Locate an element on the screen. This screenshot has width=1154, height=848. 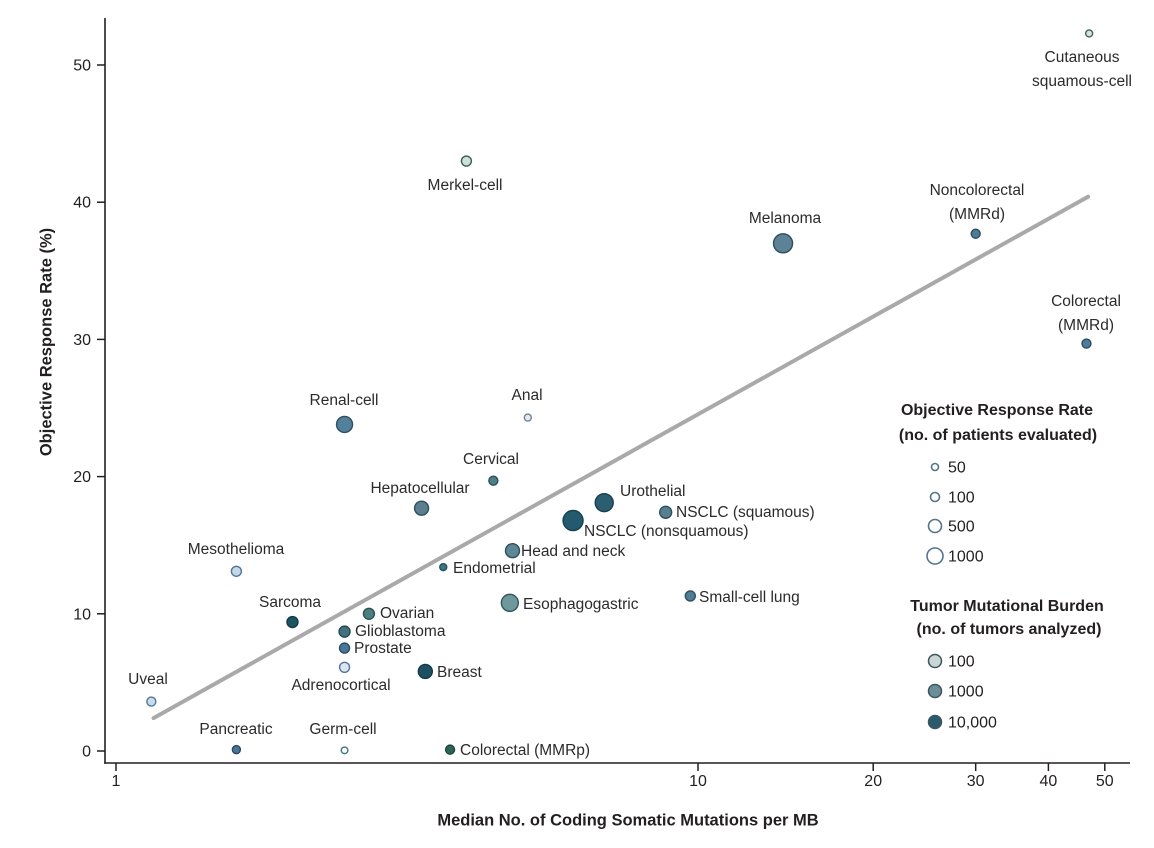
data-point-sarcoma is located at coordinates (292, 622).